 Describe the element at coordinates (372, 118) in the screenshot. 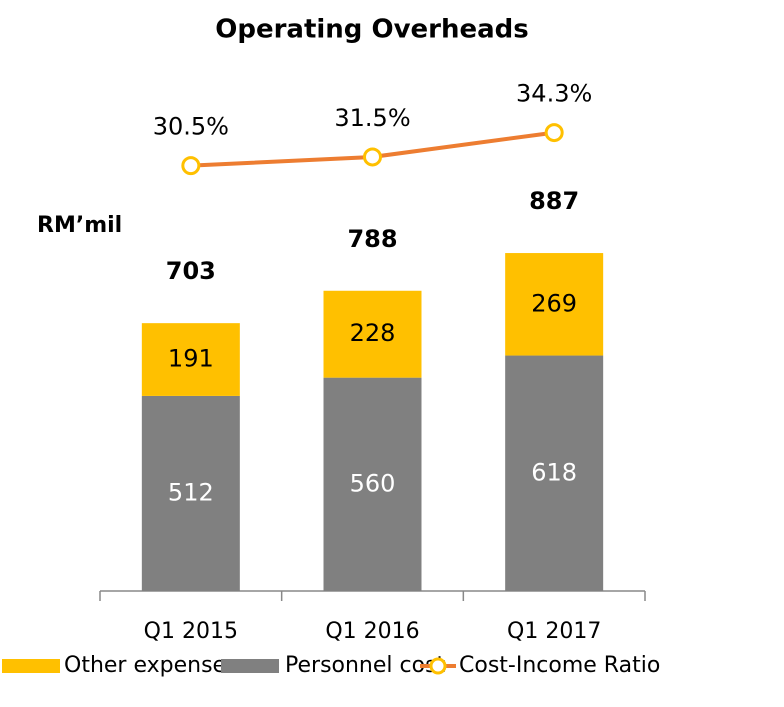

I see `data-label: 31.5%` at that location.